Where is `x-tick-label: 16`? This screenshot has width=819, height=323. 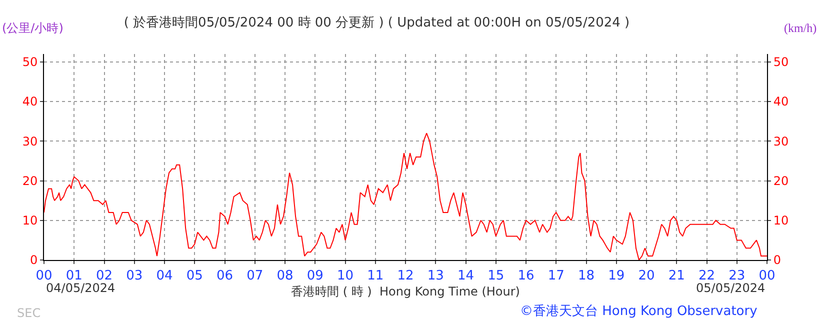
x-tick-label: 16 is located at coordinates (526, 276).